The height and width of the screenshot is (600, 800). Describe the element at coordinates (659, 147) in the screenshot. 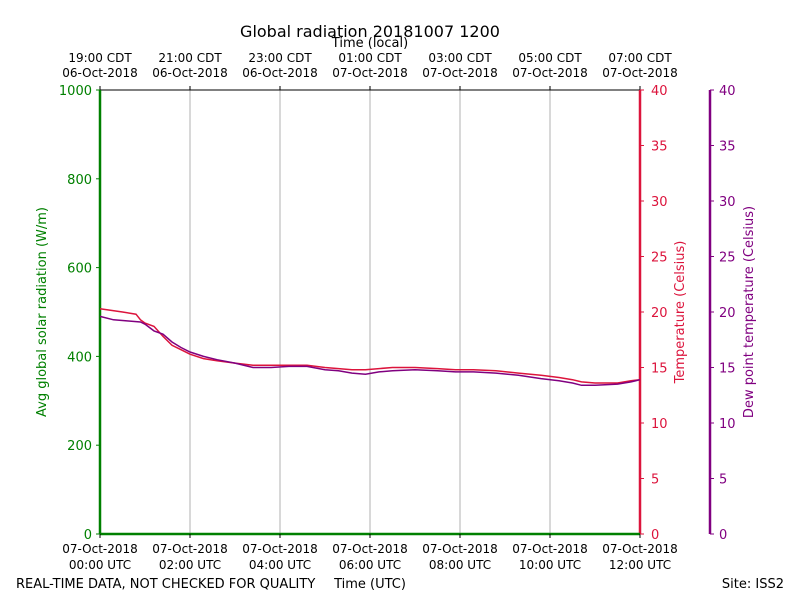

I see `temperature-tick-label: 35` at that location.